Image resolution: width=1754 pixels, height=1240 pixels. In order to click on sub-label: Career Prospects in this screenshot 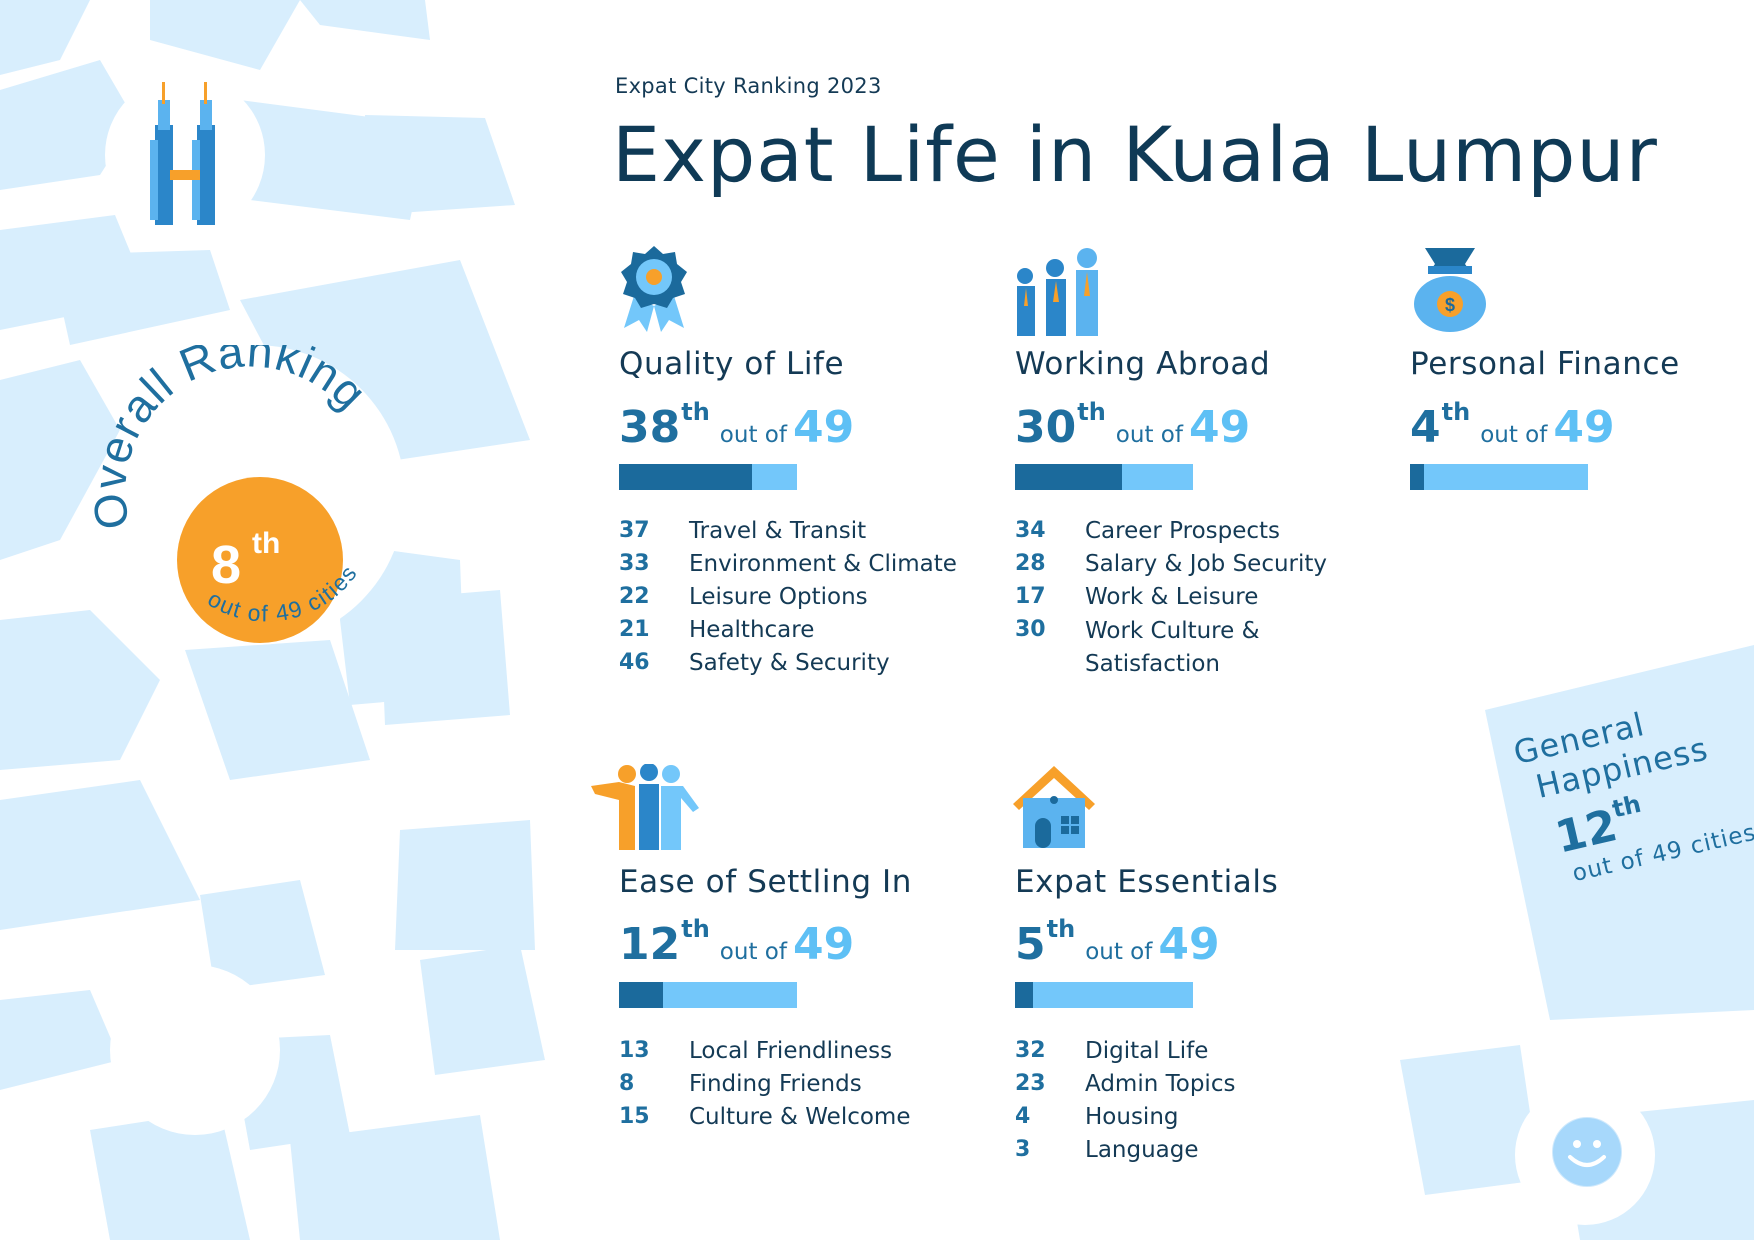, I will do `click(1183, 531)`.